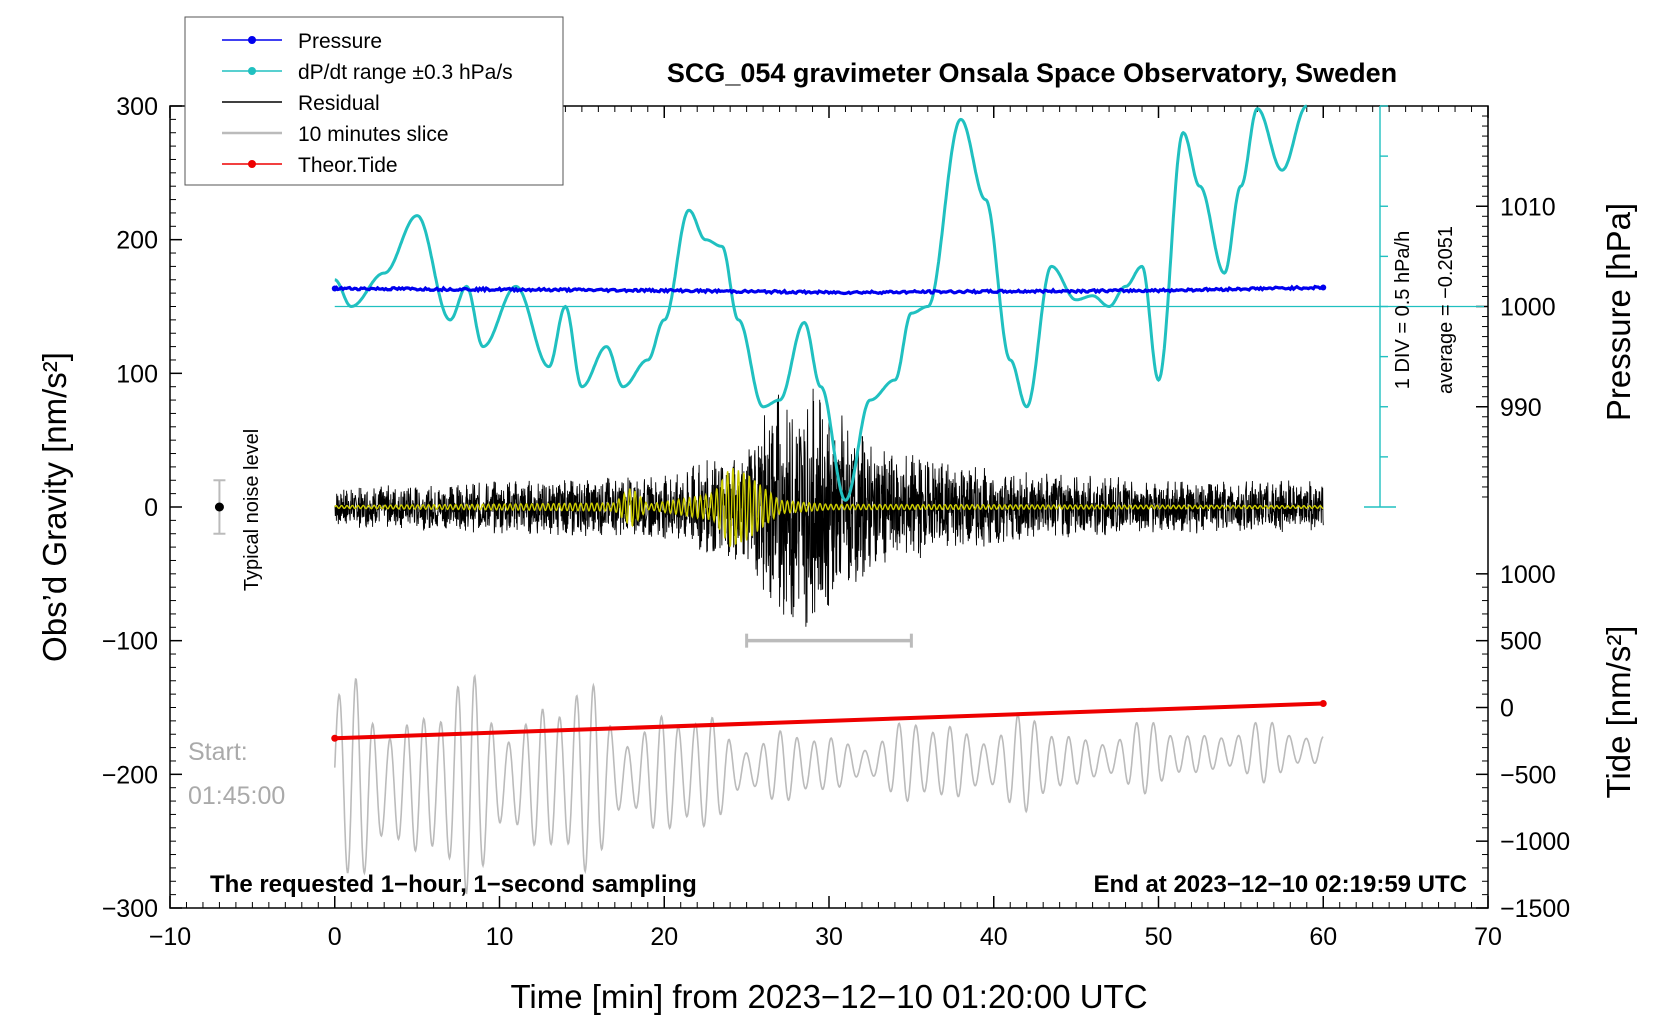  What do you see at coordinates (137, 107) in the screenshot?
I see `y-tick-label: 300` at bounding box center [137, 107].